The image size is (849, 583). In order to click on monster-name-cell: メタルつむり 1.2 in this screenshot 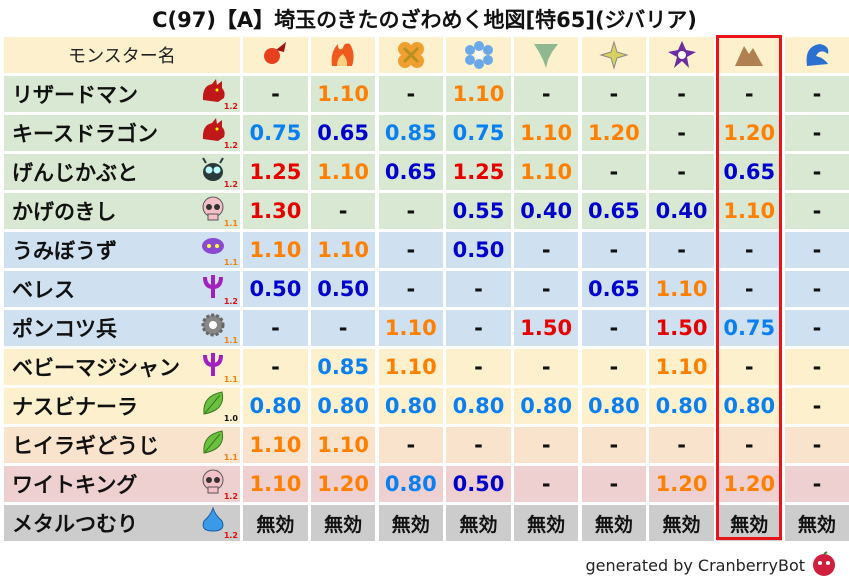, I will do `click(122, 523)`.